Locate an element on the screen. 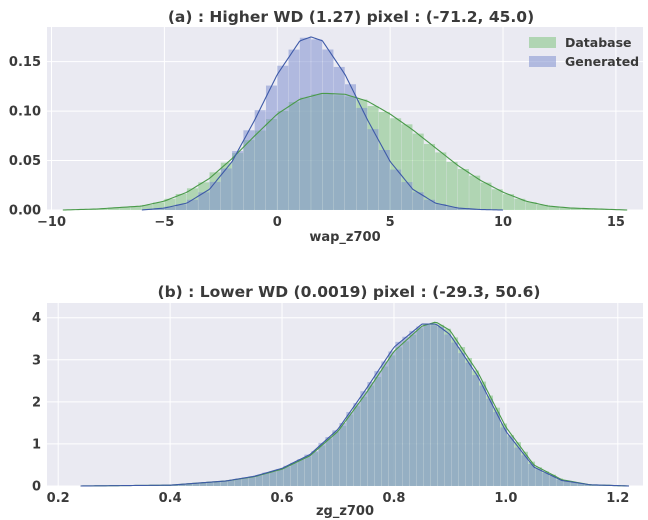  y-tick-label: 4 is located at coordinates (36, 318).